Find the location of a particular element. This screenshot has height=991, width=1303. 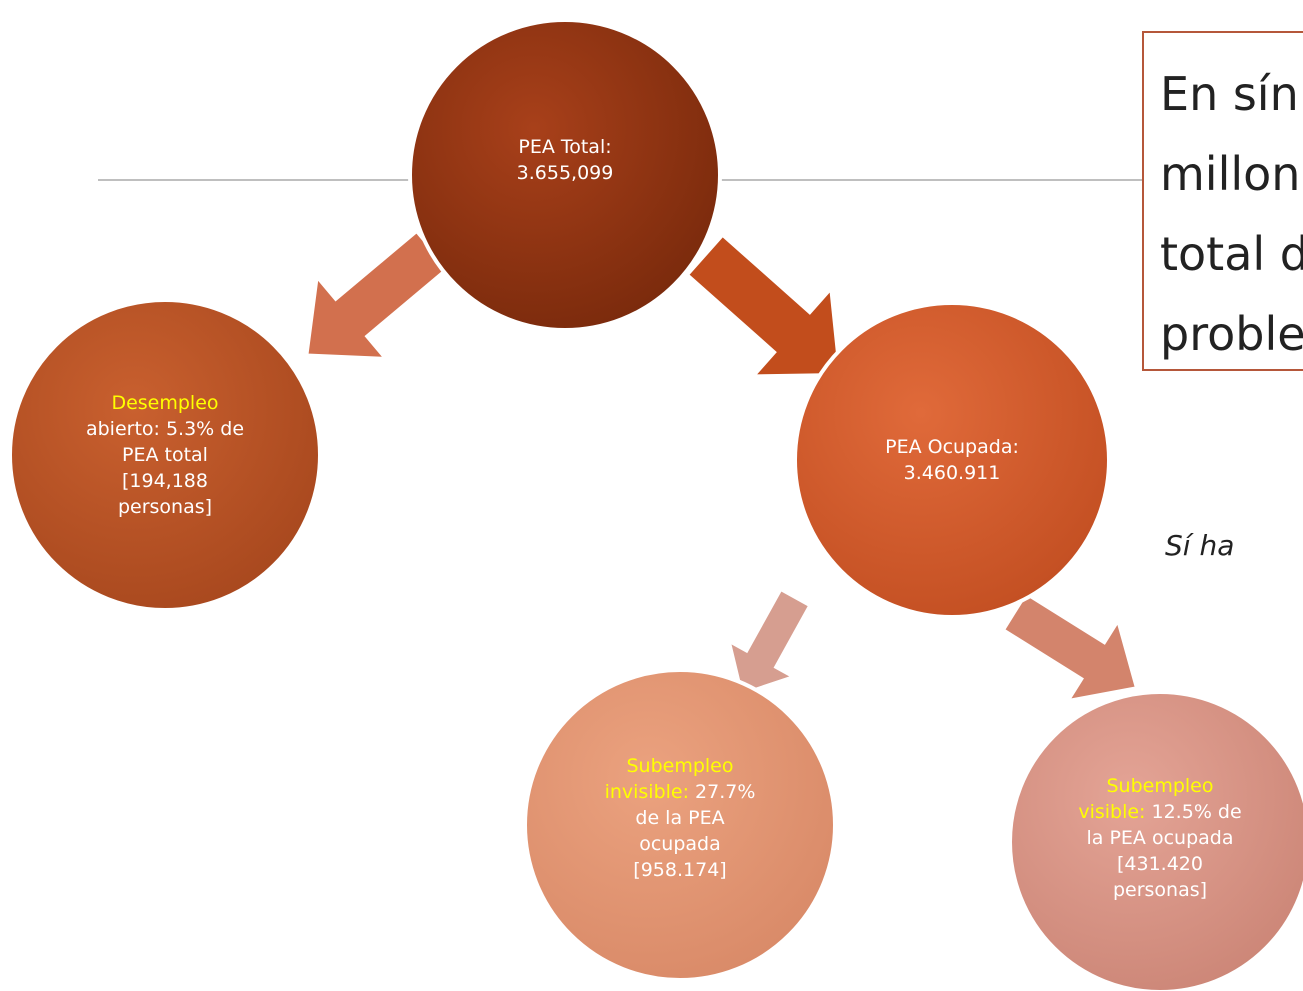

node-text-part: [958.174] is located at coordinates (679, 870).